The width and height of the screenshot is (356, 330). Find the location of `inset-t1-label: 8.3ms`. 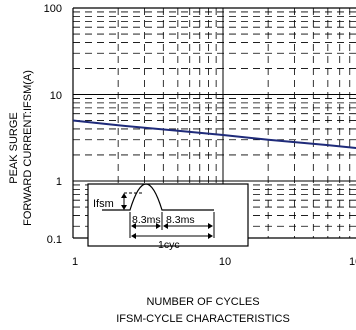

inset-t1-label: 8.3ms is located at coordinates (146, 220).